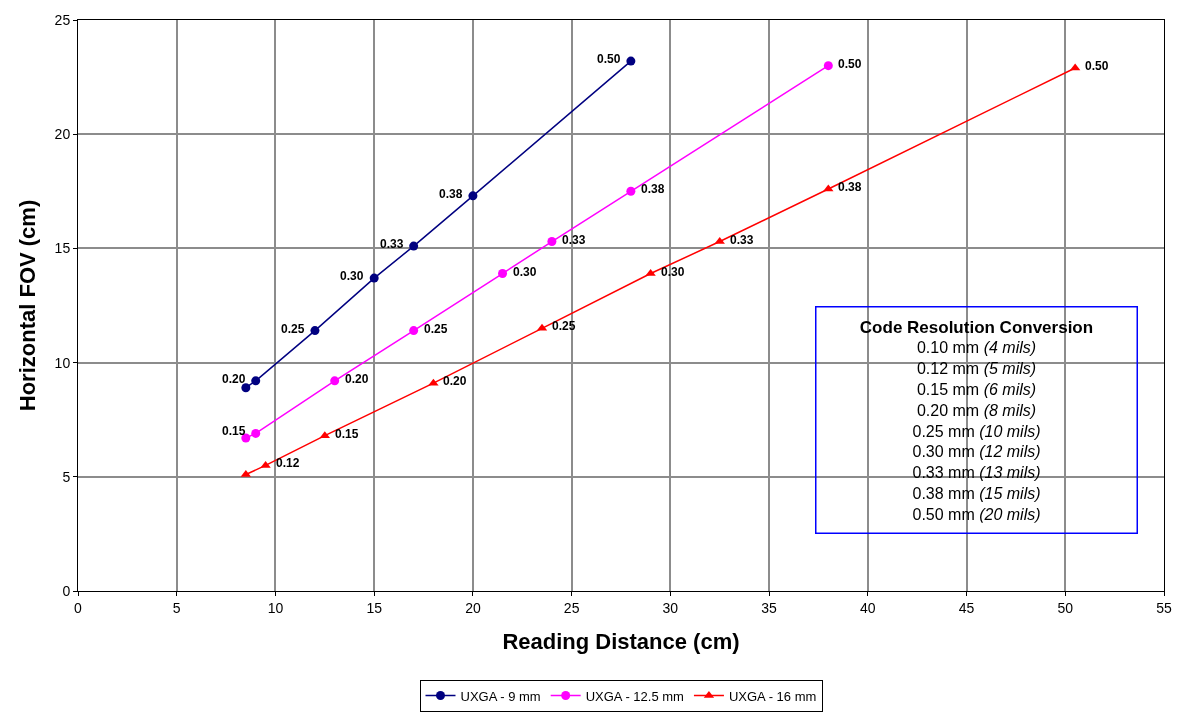 This screenshot has width=1184, height=724. I want to click on x-tick-label: 5, so click(176, 607).